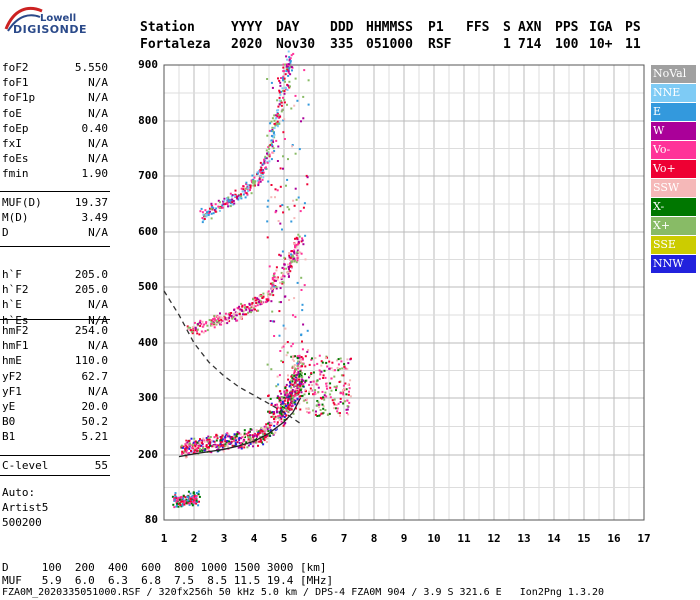 This screenshot has height=600, width=700. Describe the element at coordinates (55, 83) in the screenshot. I see `param-fof1: foF1 N/A` at that location.